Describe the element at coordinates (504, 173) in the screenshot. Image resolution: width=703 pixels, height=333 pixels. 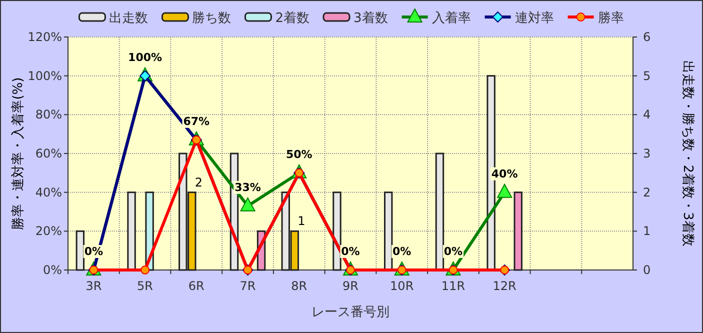
I see `data-label: 40%` at that location.